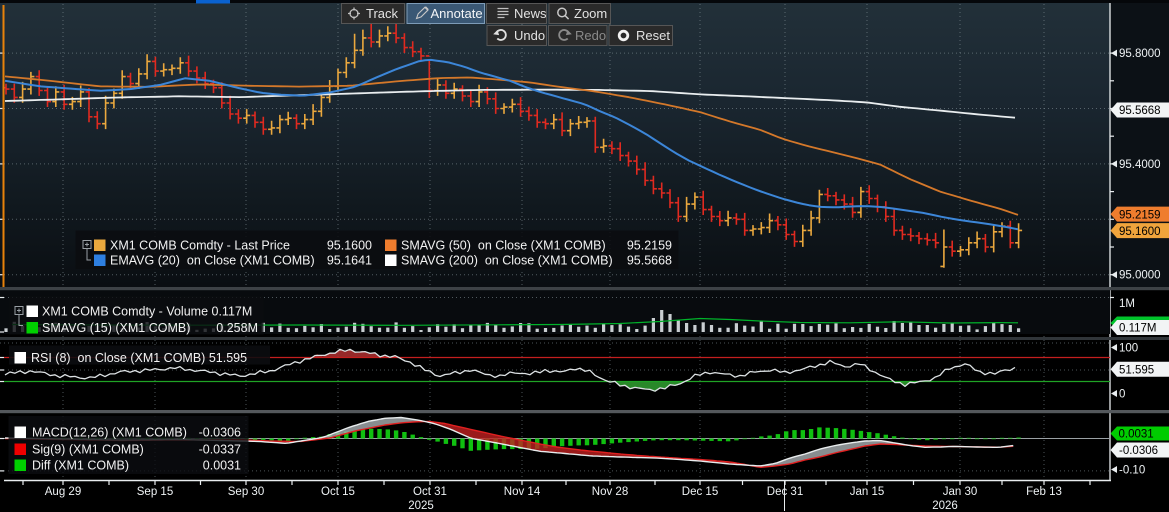 This screenshot has width=1169, height=512. I want to click on svg-text:RSI (8) on Close (XM1 COMB) 5: RSI (8) on Close (XM1 COMB) 51.595, so click(139, 358).